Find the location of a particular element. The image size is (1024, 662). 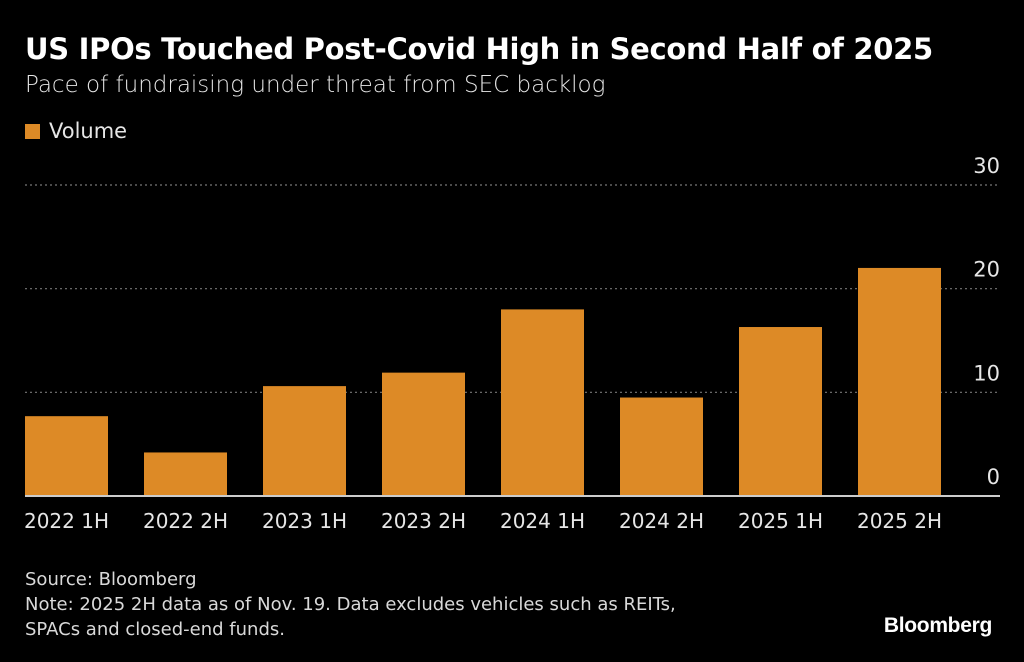

x-tick-label: 2023 2H is located at coordinates (423, 521).